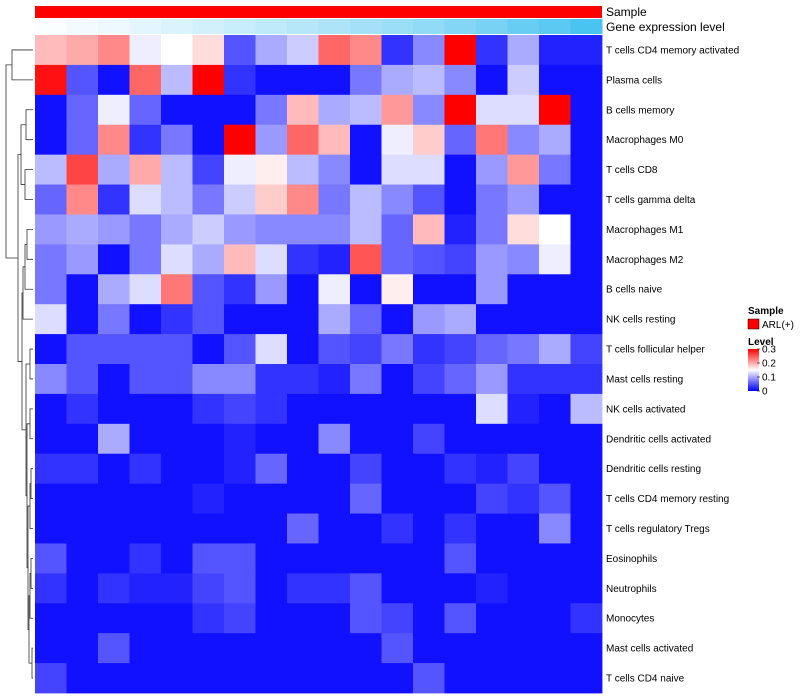 This screenshot has height=700, width=800. Describe the element at coordinates (665, 27) in the screenshot. I see `expression-annotation-label: Gene expression level` at that location.